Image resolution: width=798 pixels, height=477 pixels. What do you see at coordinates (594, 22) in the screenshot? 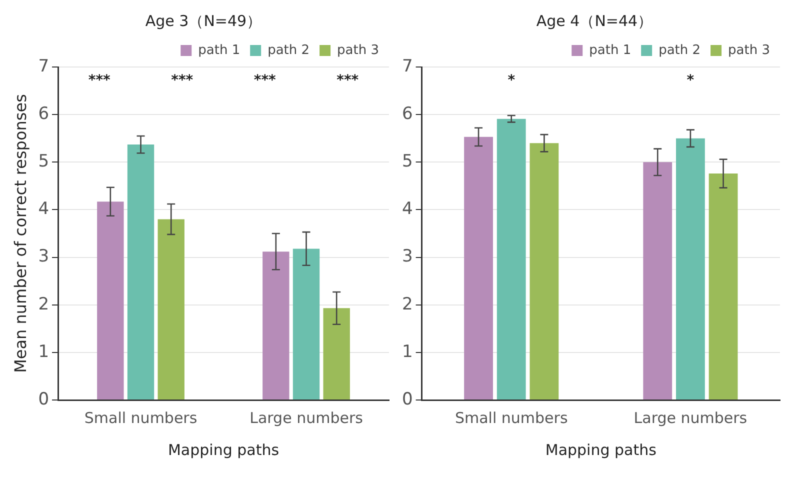
I see `chart-title: Age 4（N=44）` at bounding box center [594, 22].